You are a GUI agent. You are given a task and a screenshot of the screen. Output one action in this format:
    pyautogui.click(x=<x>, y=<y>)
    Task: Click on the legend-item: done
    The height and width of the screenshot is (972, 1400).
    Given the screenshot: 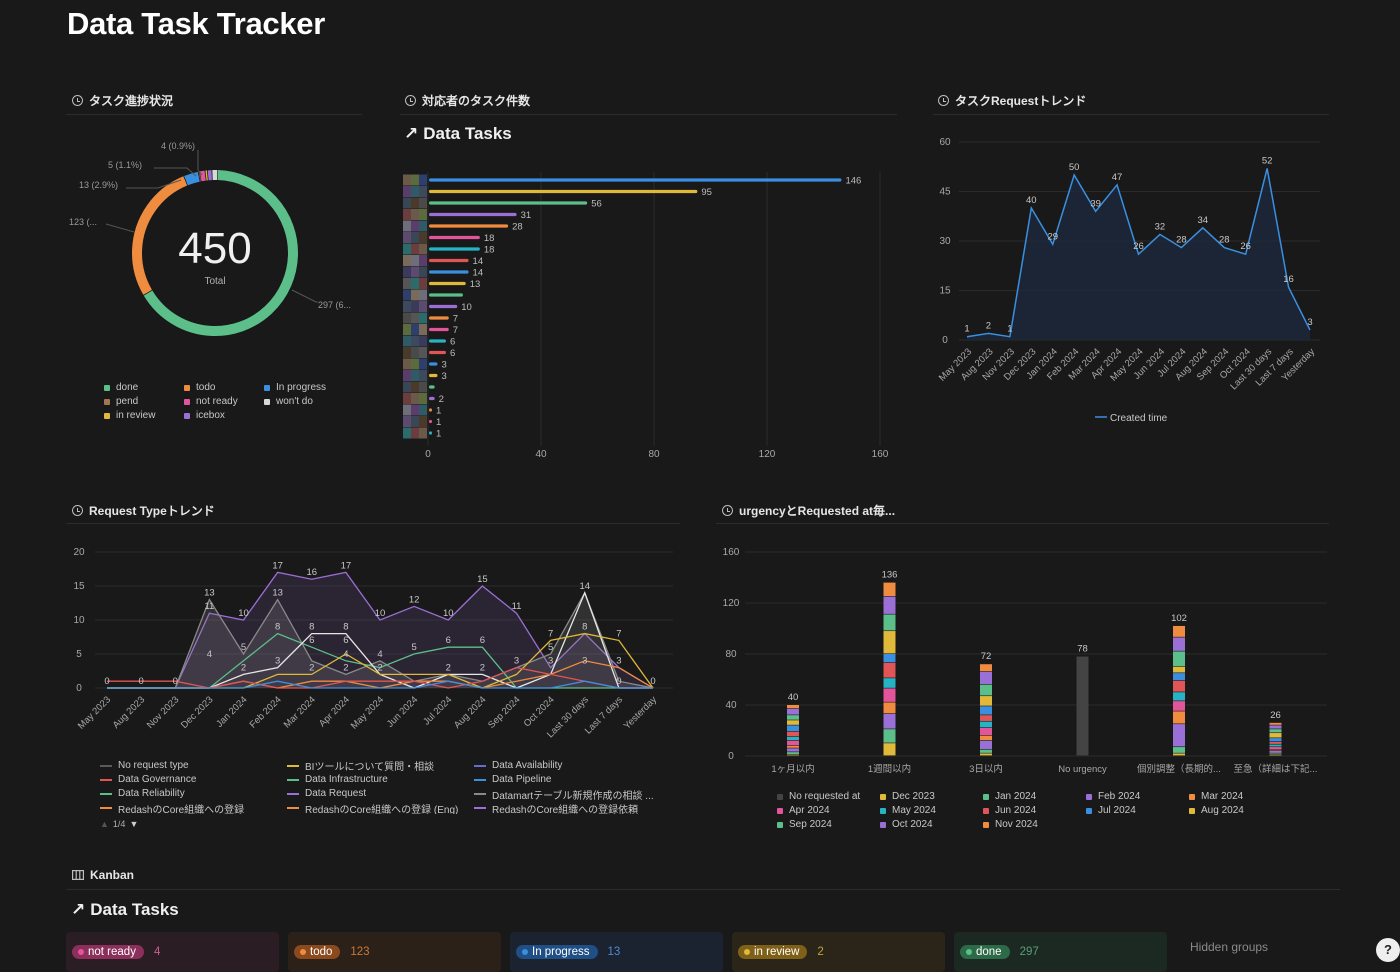 What is the action you would take?
    pyautogui.click(x=144, y=387)
    